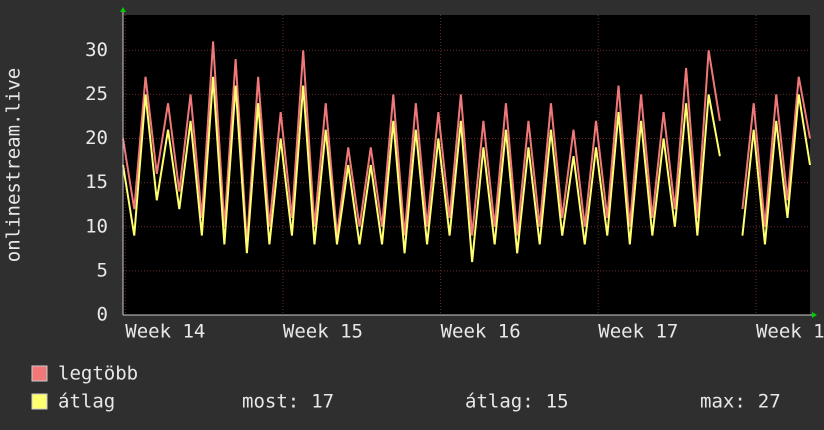 The width and height of the screenshot is (824, 430). What do you see at coordinates (638, 332) in the screenshot?
I see `x-tick-label: Week 17` at bounding box center [638, 332].